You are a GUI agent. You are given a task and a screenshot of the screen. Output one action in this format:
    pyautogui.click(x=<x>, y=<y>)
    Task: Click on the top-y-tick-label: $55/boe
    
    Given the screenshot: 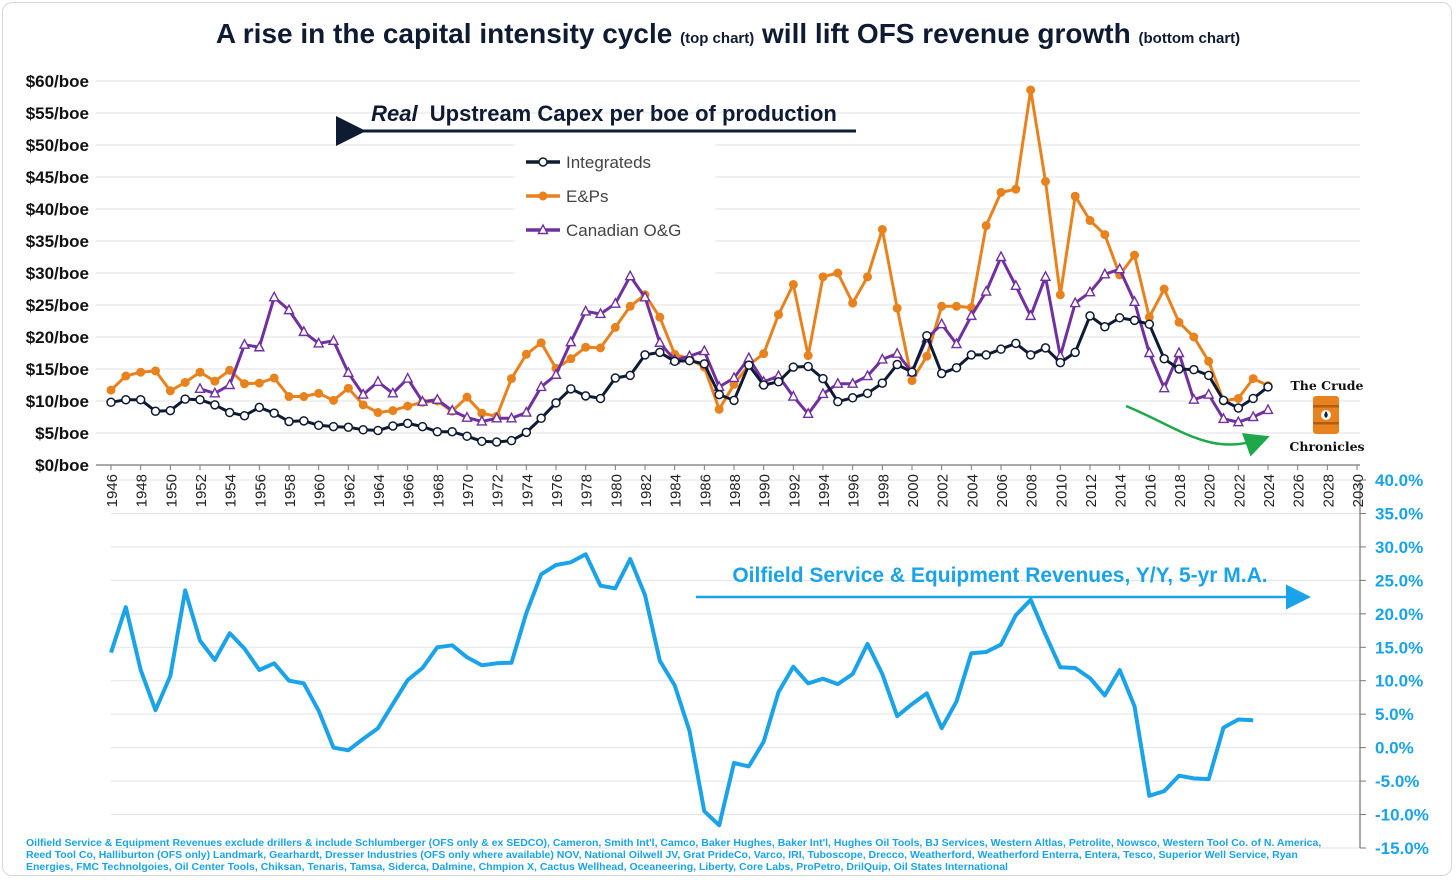 What is the action you would take?
    pyautogui.click(x=57, y=113)
    